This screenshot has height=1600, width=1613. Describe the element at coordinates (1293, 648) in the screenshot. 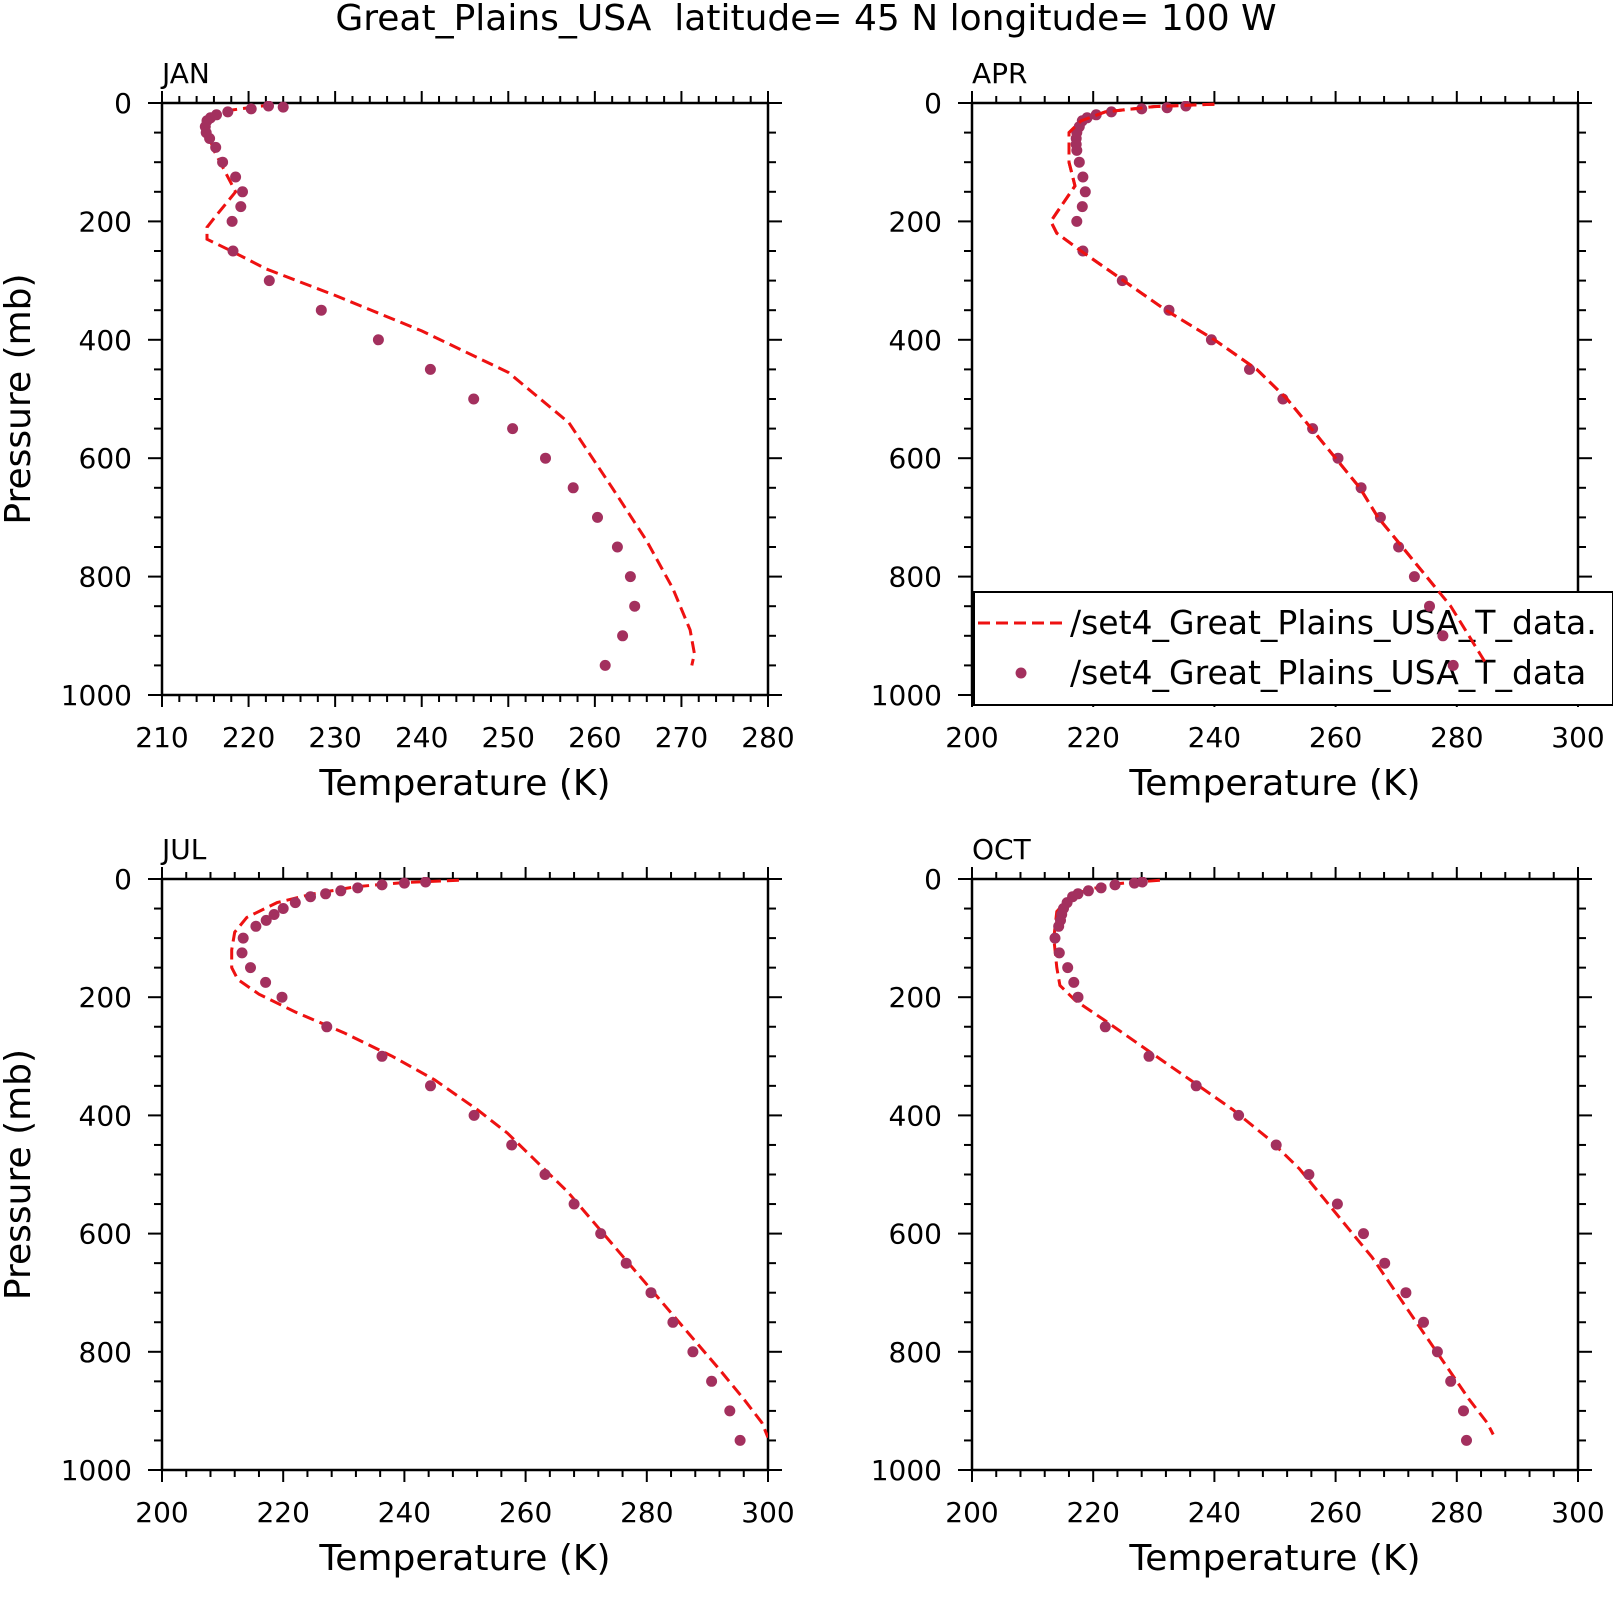

I see `legend-box` at that location.